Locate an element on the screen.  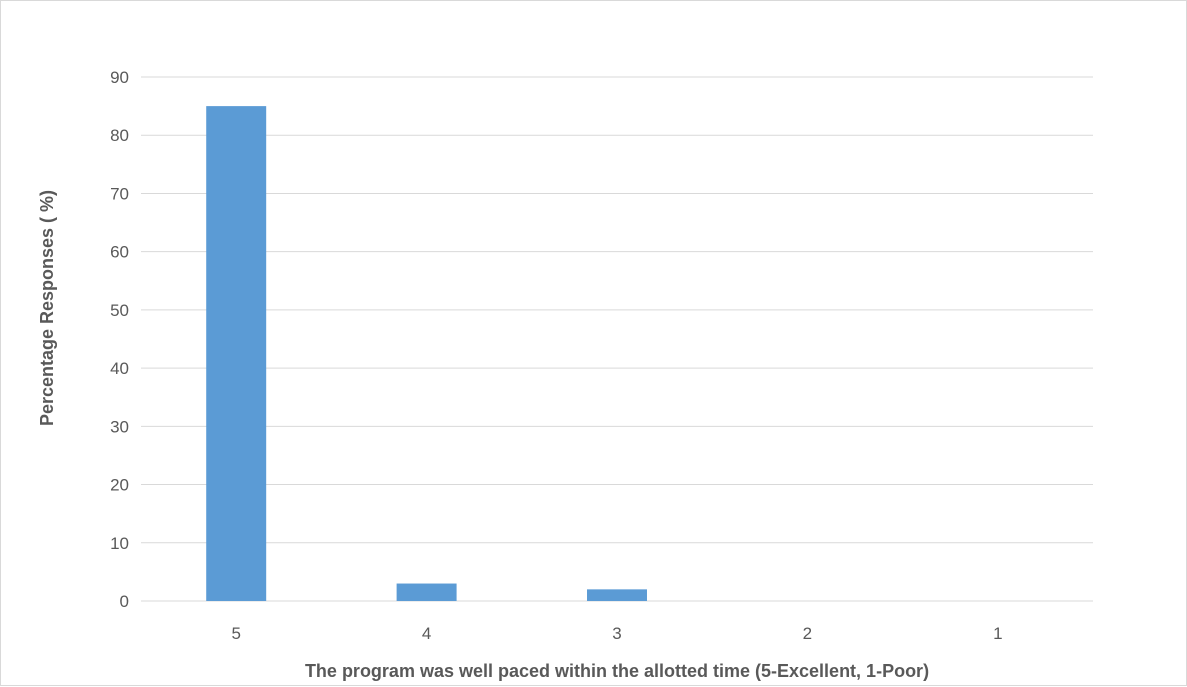
y-tick-label: 70 is located at coordinates (119, 193).